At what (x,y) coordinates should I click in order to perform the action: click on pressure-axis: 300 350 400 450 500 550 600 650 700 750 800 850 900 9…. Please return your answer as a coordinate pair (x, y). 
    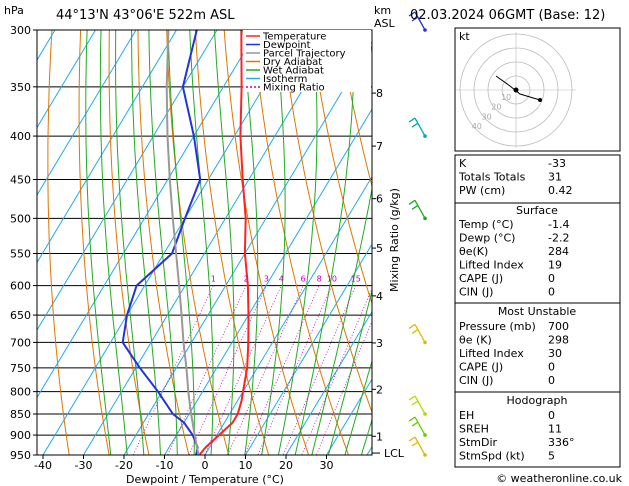
    Looking at the image, I should click on (23, 243).